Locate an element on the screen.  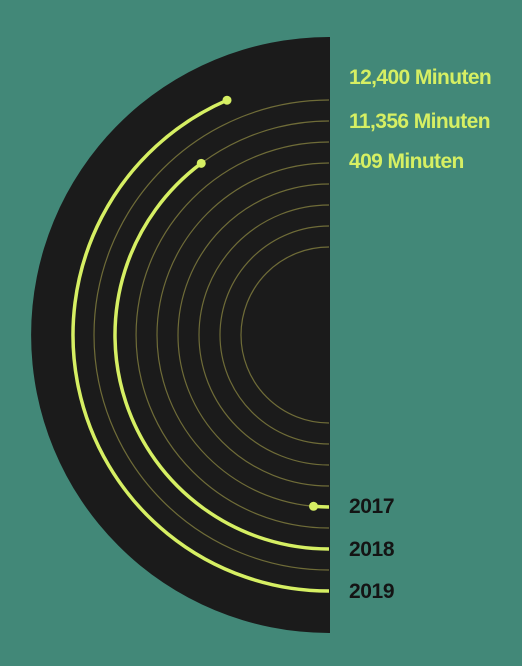
year-label-2018: 2018 is located at coordinates (372, 549).